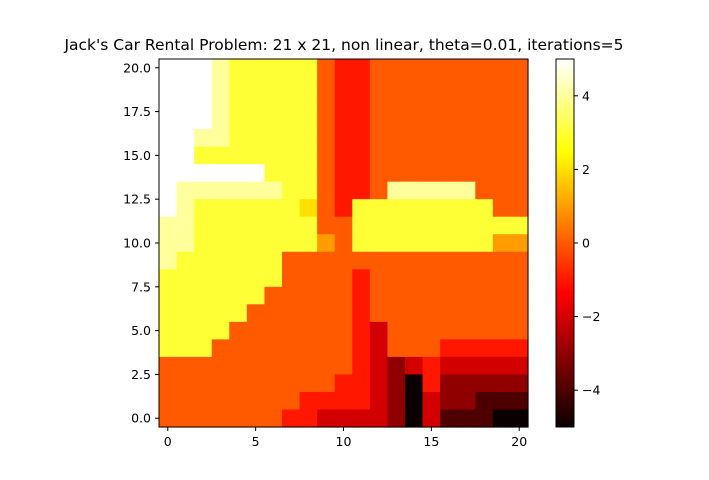 This screenshot has width=709, height=480. What do you see at coordinates (137, 199) in the screenshot?
I see `y-tick-label: 12.5` at bounding box center [137, 199].